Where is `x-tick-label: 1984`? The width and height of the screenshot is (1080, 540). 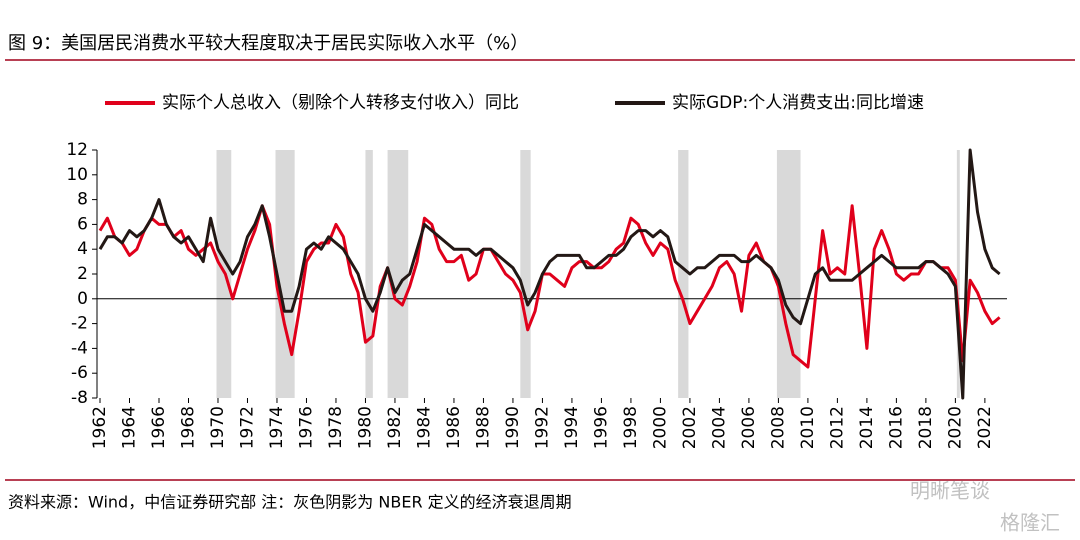
x-tick-label: 1984 is located at coordinates (424, 427).